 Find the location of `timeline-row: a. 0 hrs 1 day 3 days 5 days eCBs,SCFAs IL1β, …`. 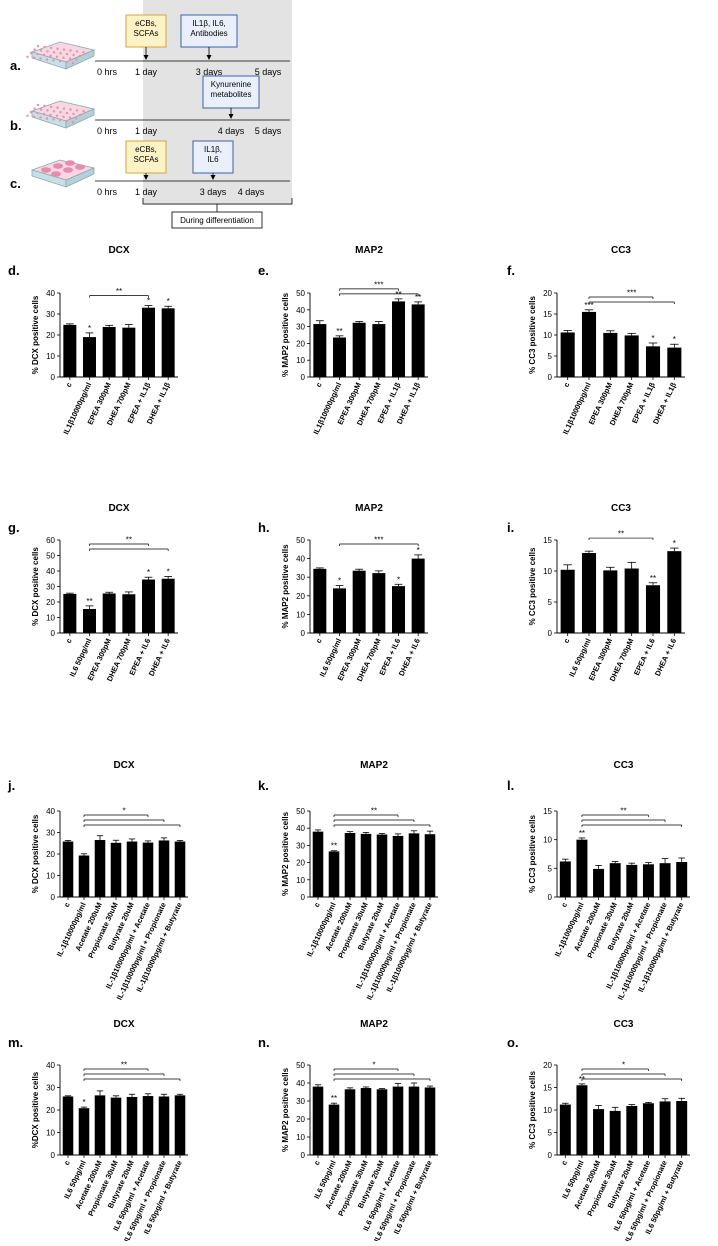

timeline-row: a. 0 hrs 1 day 3 days 5 days eCBs,SCFAs IL1β, … is located at coordinates (150, 45).